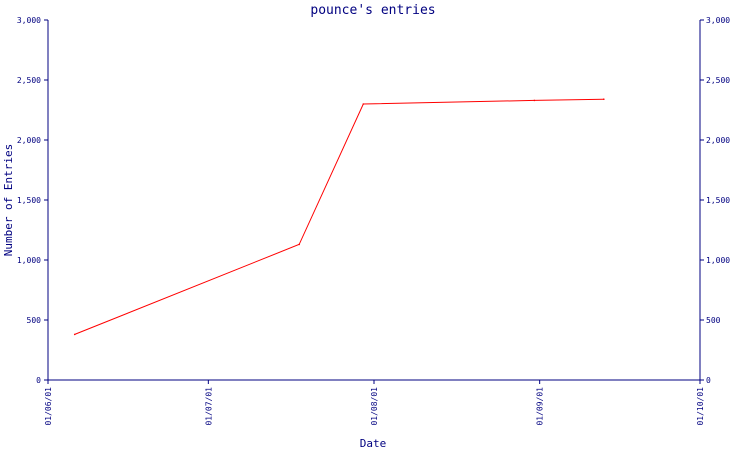  What do you see at coordinates (38, 380) in the screenshot?
I see `y-tick-label-left: 0` at bounding box center [38, 380].